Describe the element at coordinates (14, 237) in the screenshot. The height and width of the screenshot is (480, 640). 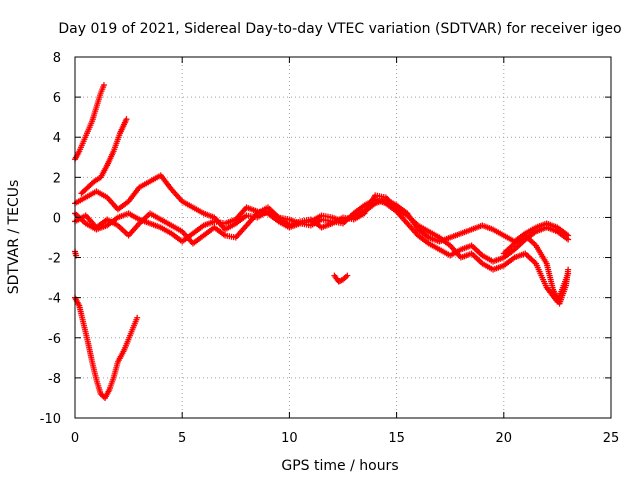
I see `y-axis-label: SDTVAR / TECUs` at that location.